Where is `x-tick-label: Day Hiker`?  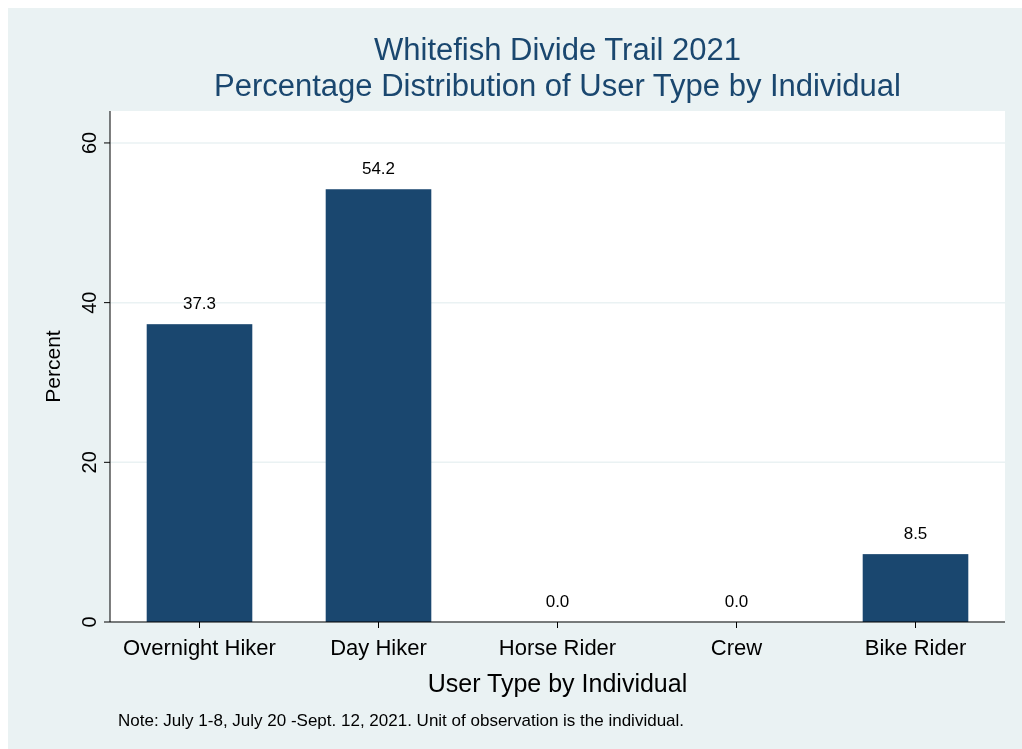 x-tick-label: Day Hiker is located at coordinates (378, 647).